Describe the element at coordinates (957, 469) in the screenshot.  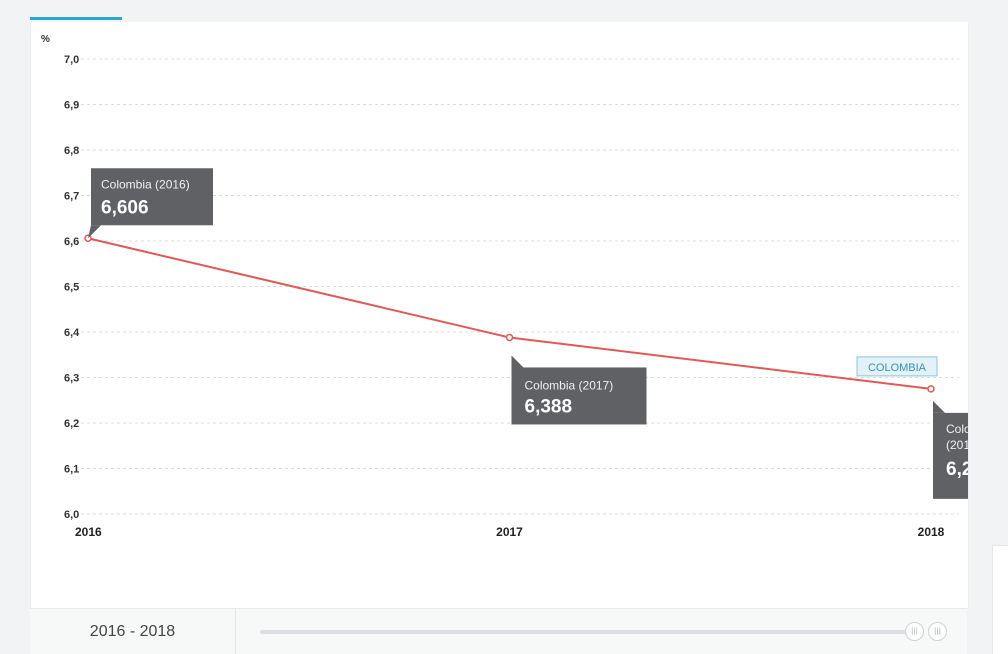
I see `tooltip-value: 6,275` at that location.